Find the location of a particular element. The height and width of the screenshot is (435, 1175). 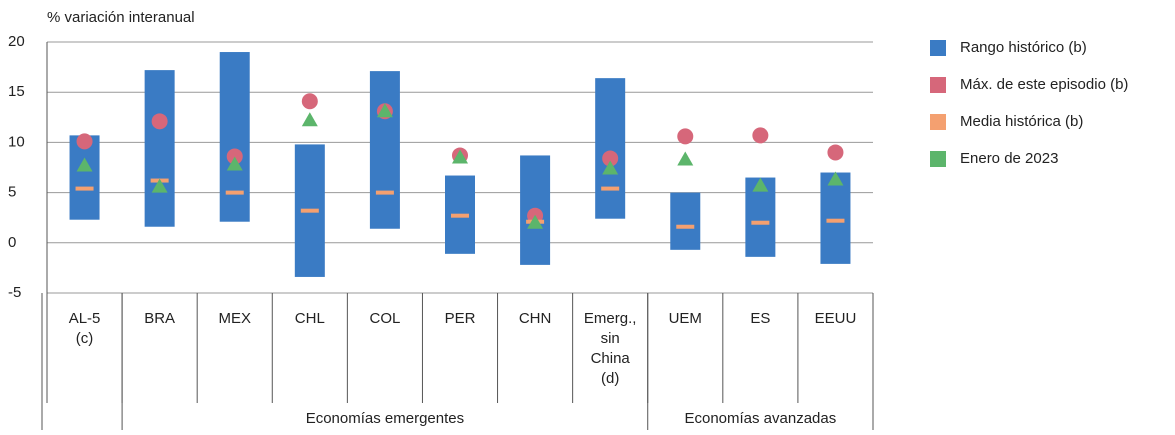

y-tick-label: 10 is located at coordinates (16, 141).